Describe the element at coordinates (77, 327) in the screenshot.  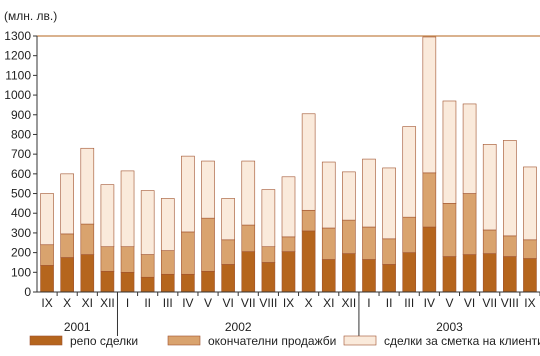
I see `year-label: 2001` at that location.